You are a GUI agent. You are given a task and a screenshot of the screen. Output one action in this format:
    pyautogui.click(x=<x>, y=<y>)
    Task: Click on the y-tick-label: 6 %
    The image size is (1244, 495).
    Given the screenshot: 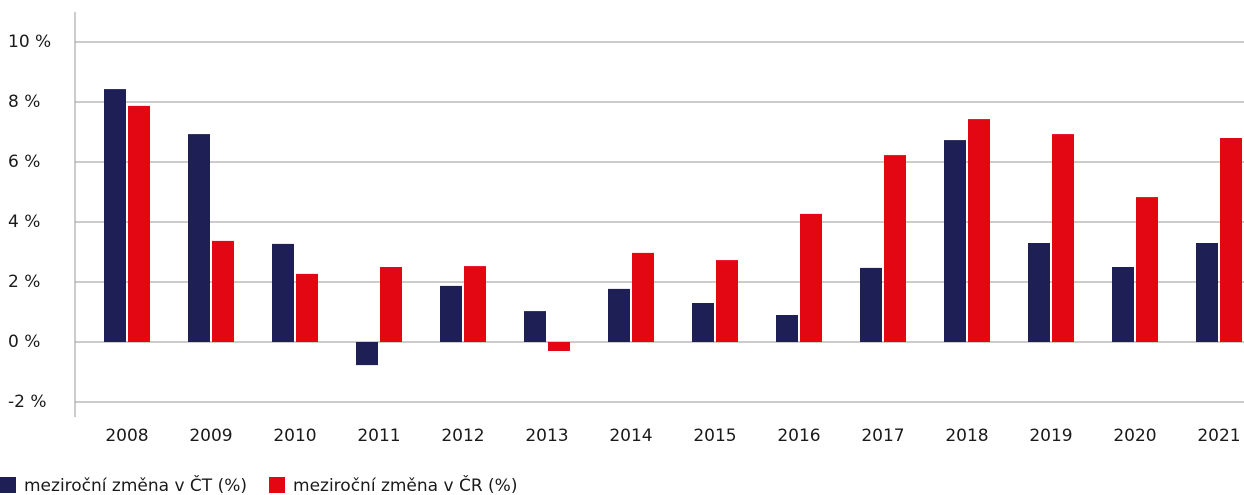 What is the action you would take?
    pyautogui.click(x=24, y=162)
    